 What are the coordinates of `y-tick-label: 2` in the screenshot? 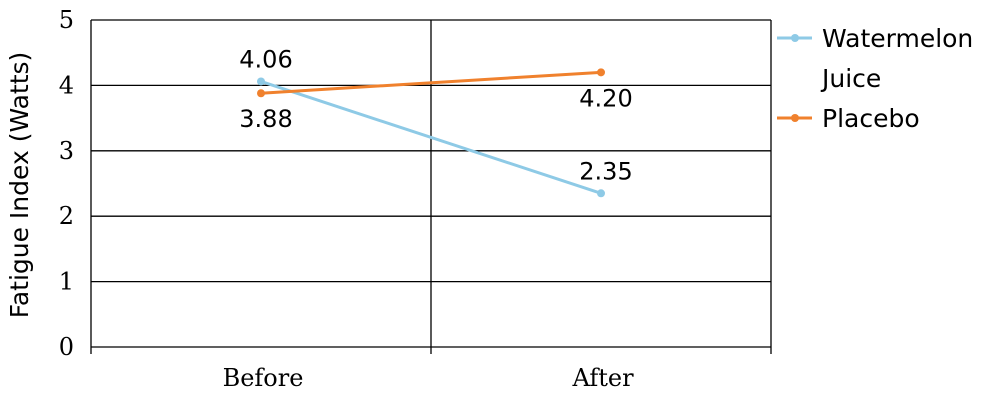 It's located at (66, 216).